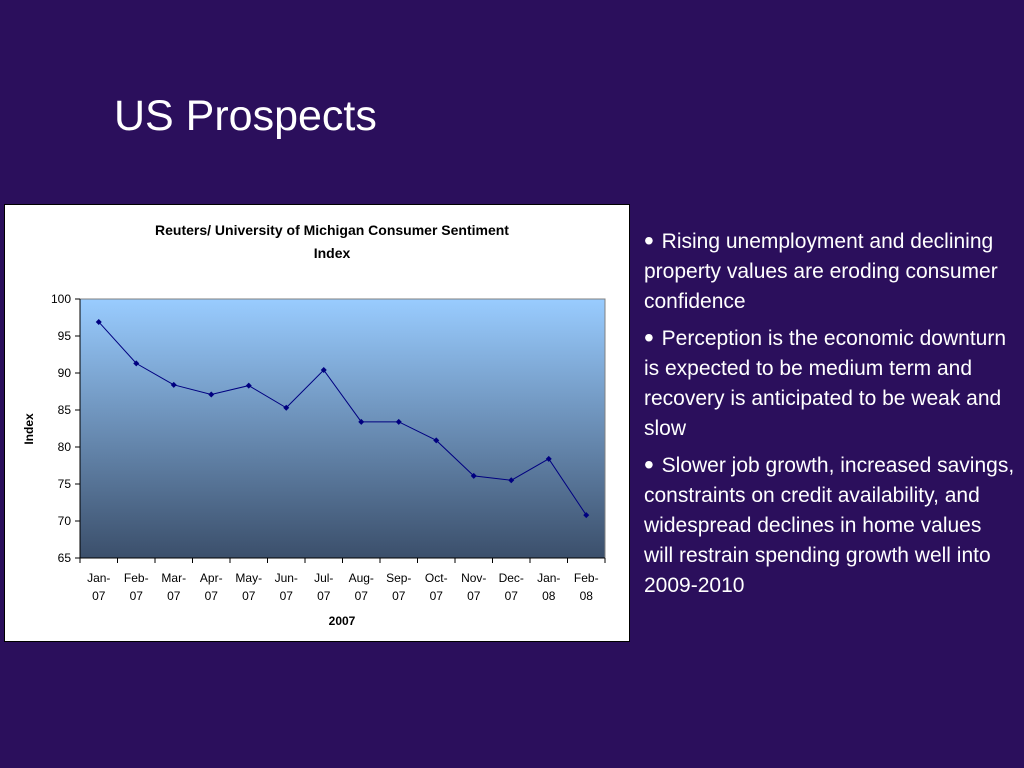 Image resolution: width=1024 pixels, height=768 pixels. What do you see at coordinates (65, 410) in the screenshot?
I see `y-tick-label: 85` at bounding box center [65, 410].